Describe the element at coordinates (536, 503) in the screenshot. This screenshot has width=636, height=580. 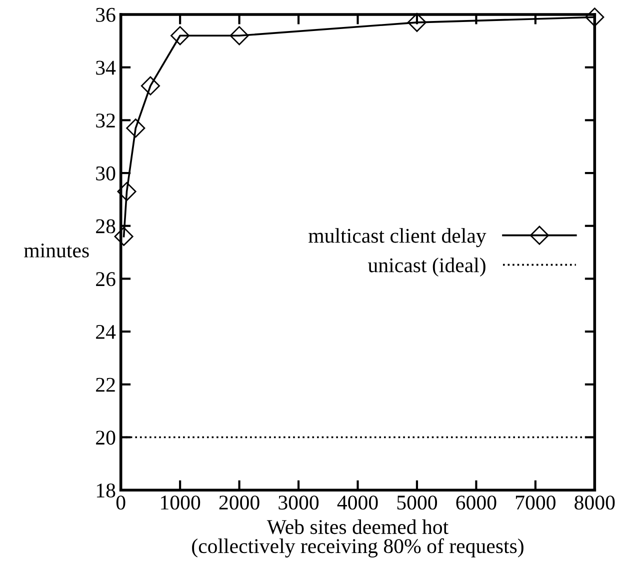
I see `x-tick-label: 7000` at that location.